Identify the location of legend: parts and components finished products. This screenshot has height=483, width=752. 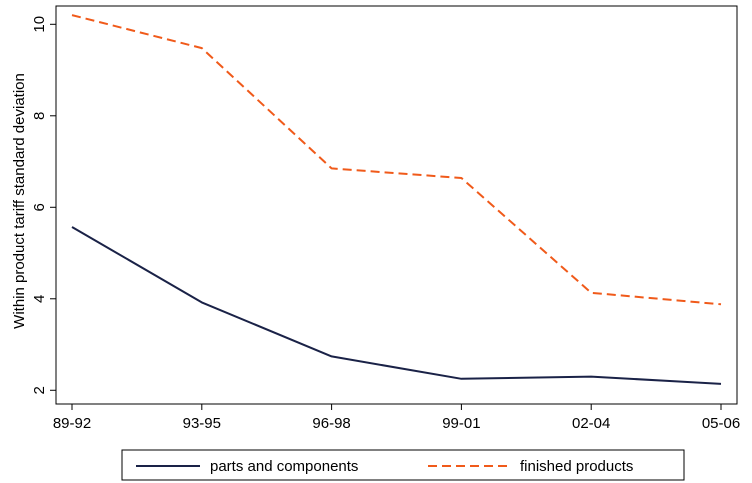
(403, 465).